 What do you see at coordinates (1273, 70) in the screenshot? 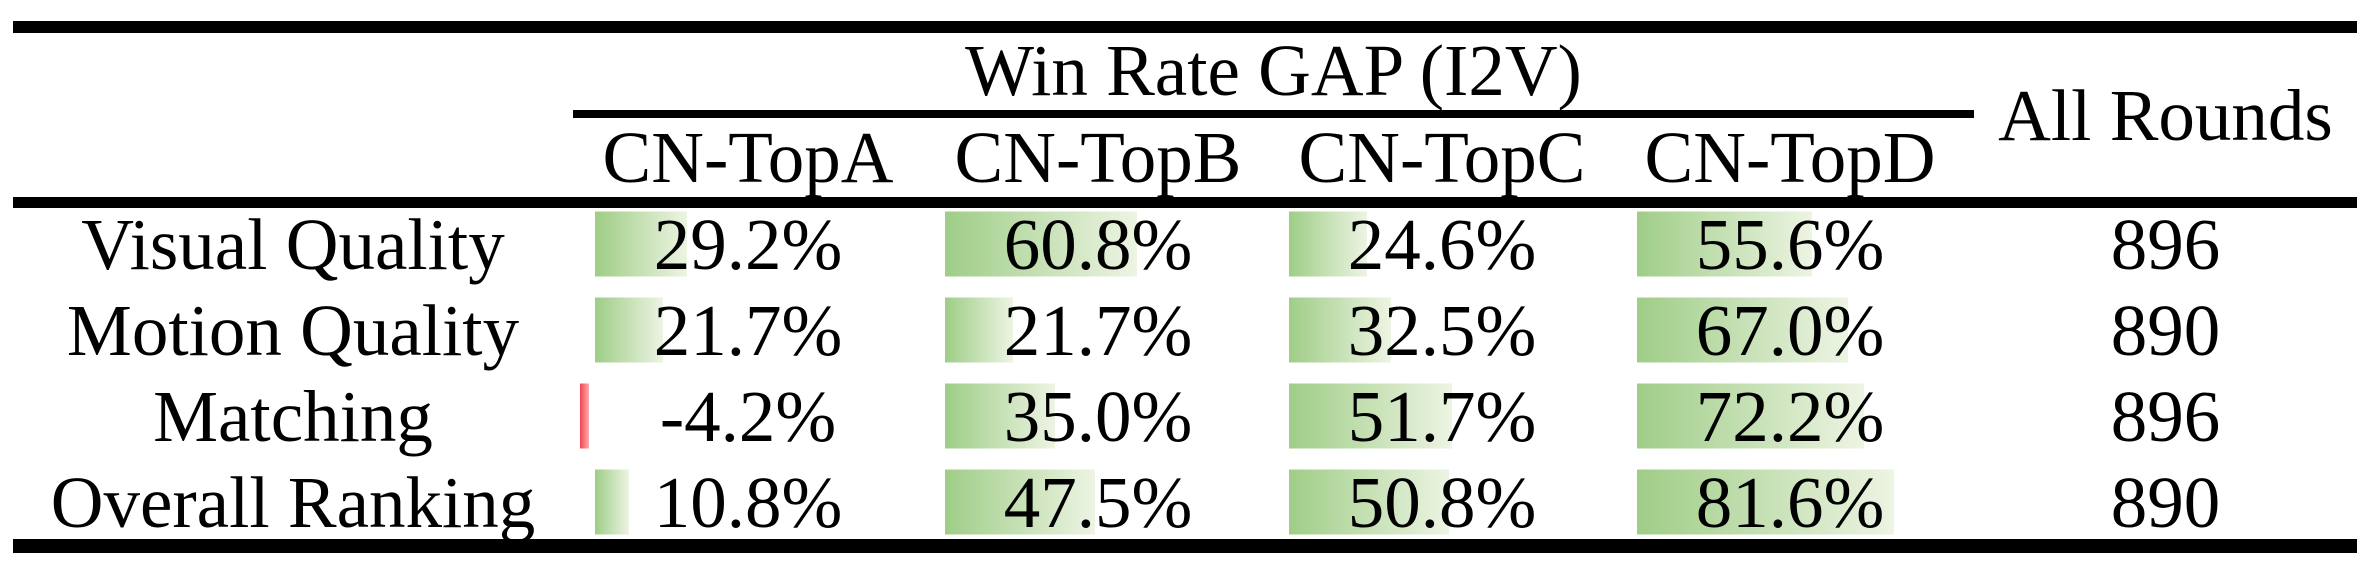
I see `table-title: Win Rate GAP (I2V)` at bounding box center [1273, 70].